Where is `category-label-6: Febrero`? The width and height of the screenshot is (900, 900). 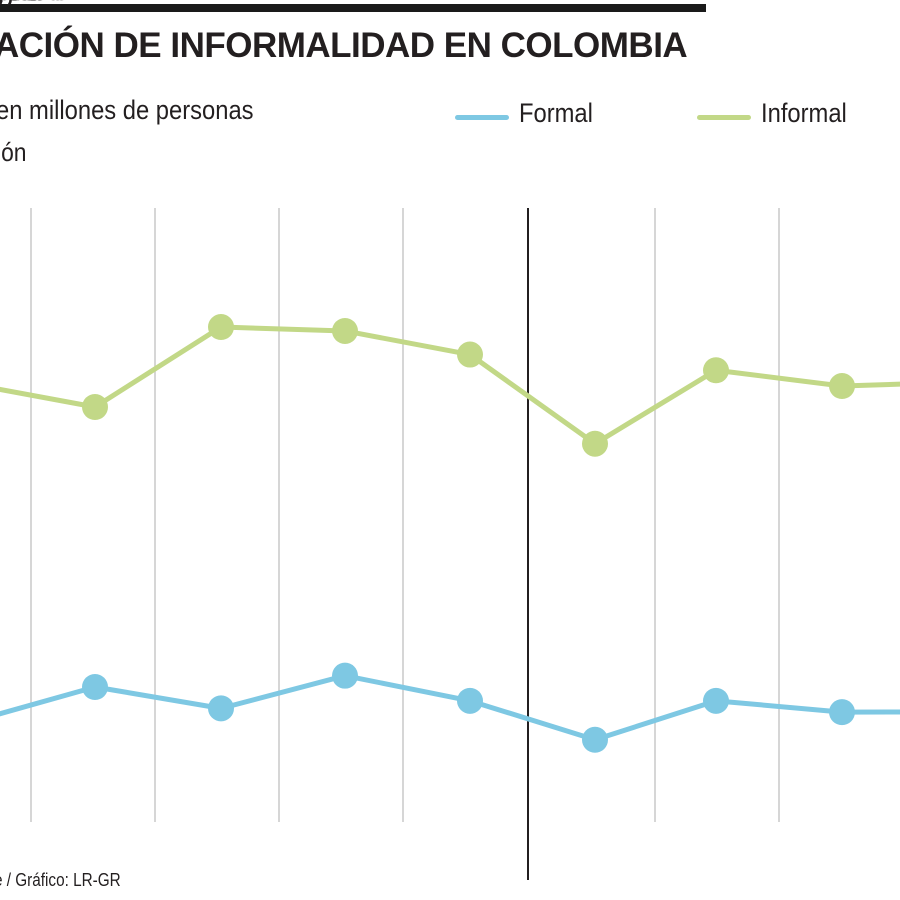 category-label-6: Febrero is located at coordinates (23, 3).